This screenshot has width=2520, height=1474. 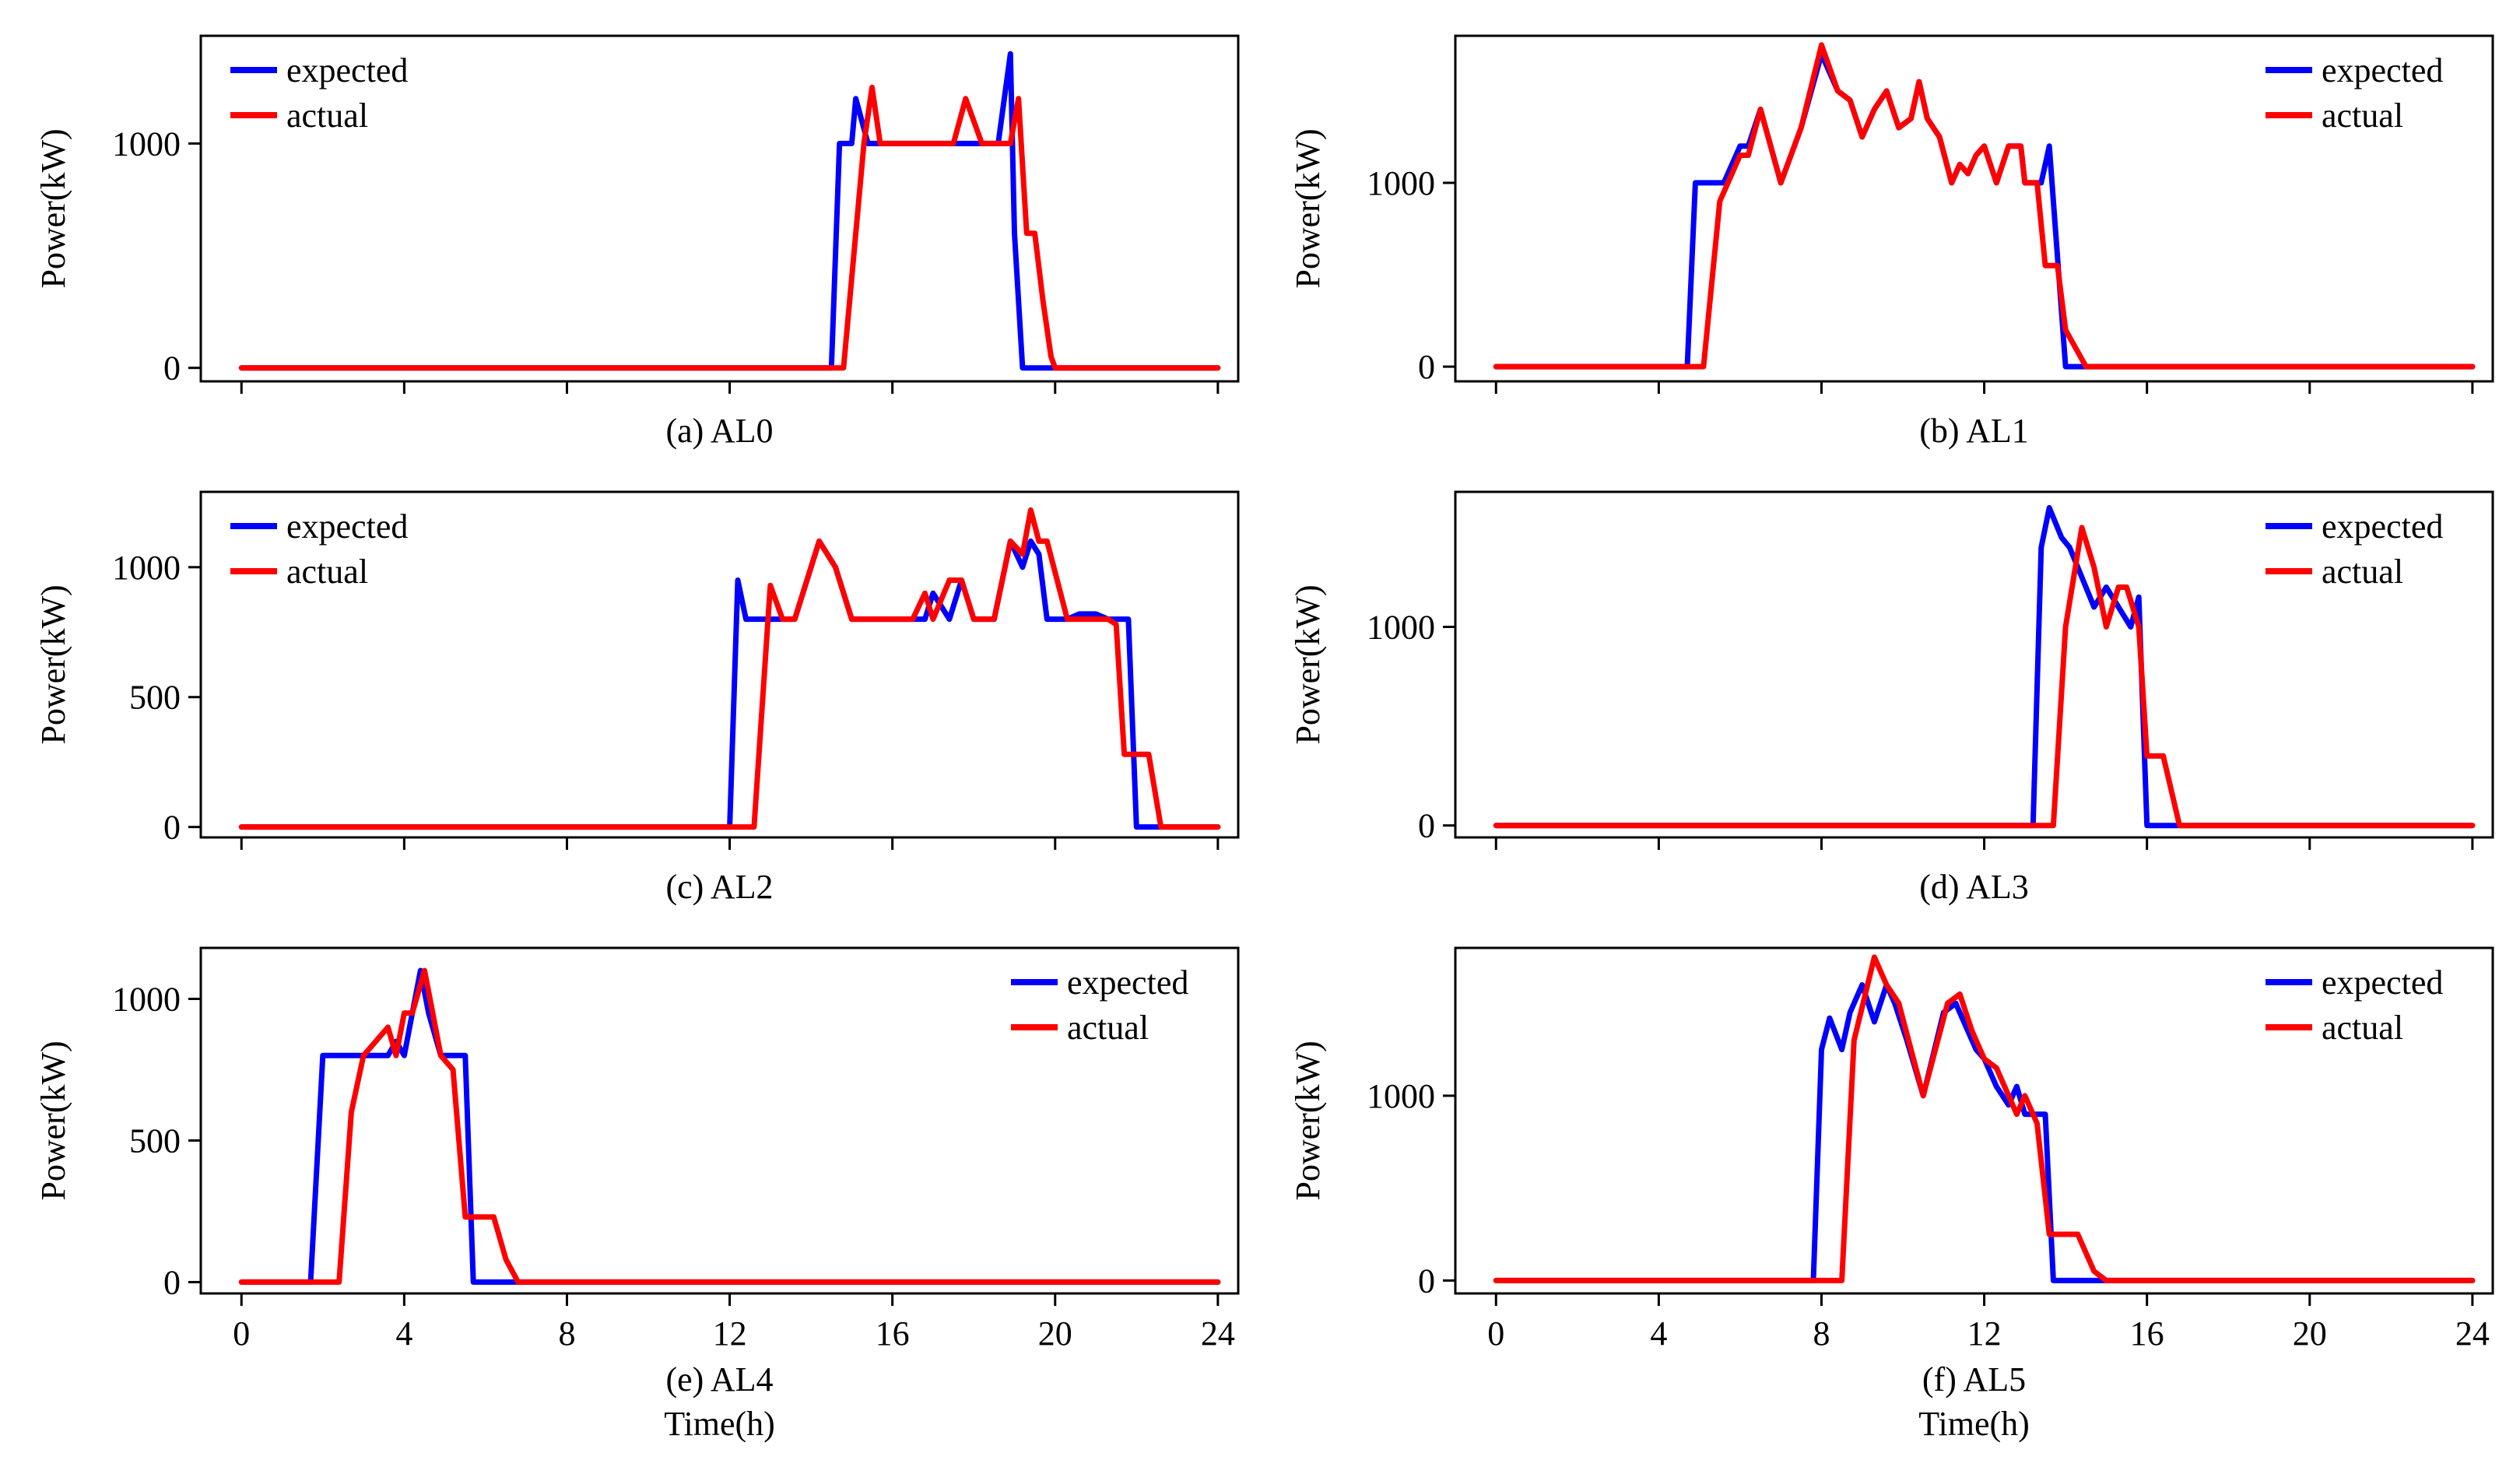 I want to click on panel-caption: (f) AL5, so click(x=1974, y=1379).